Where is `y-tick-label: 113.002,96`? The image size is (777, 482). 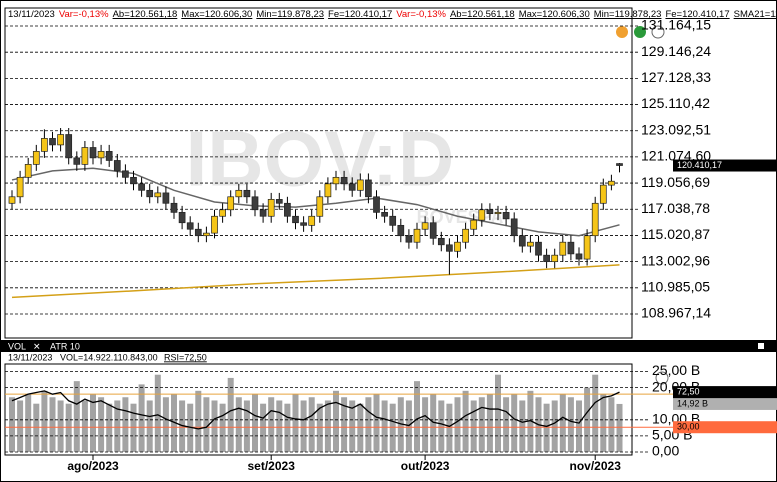
y-tick-label: 113.002,96 is located at coordinates (675, 260).